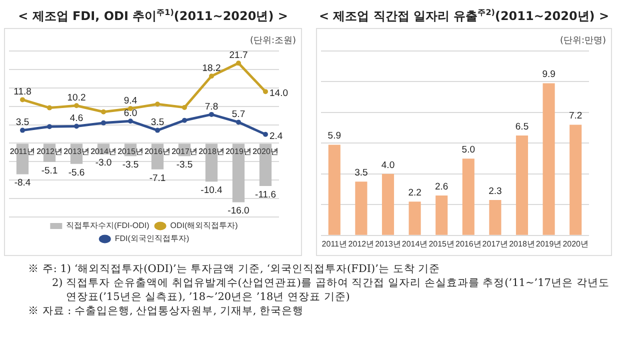 This screenshot has width=620, height=346. Describe the element at coordinates (273, 41) in the screenshot. I see `text: (단위:조원)` at that location.